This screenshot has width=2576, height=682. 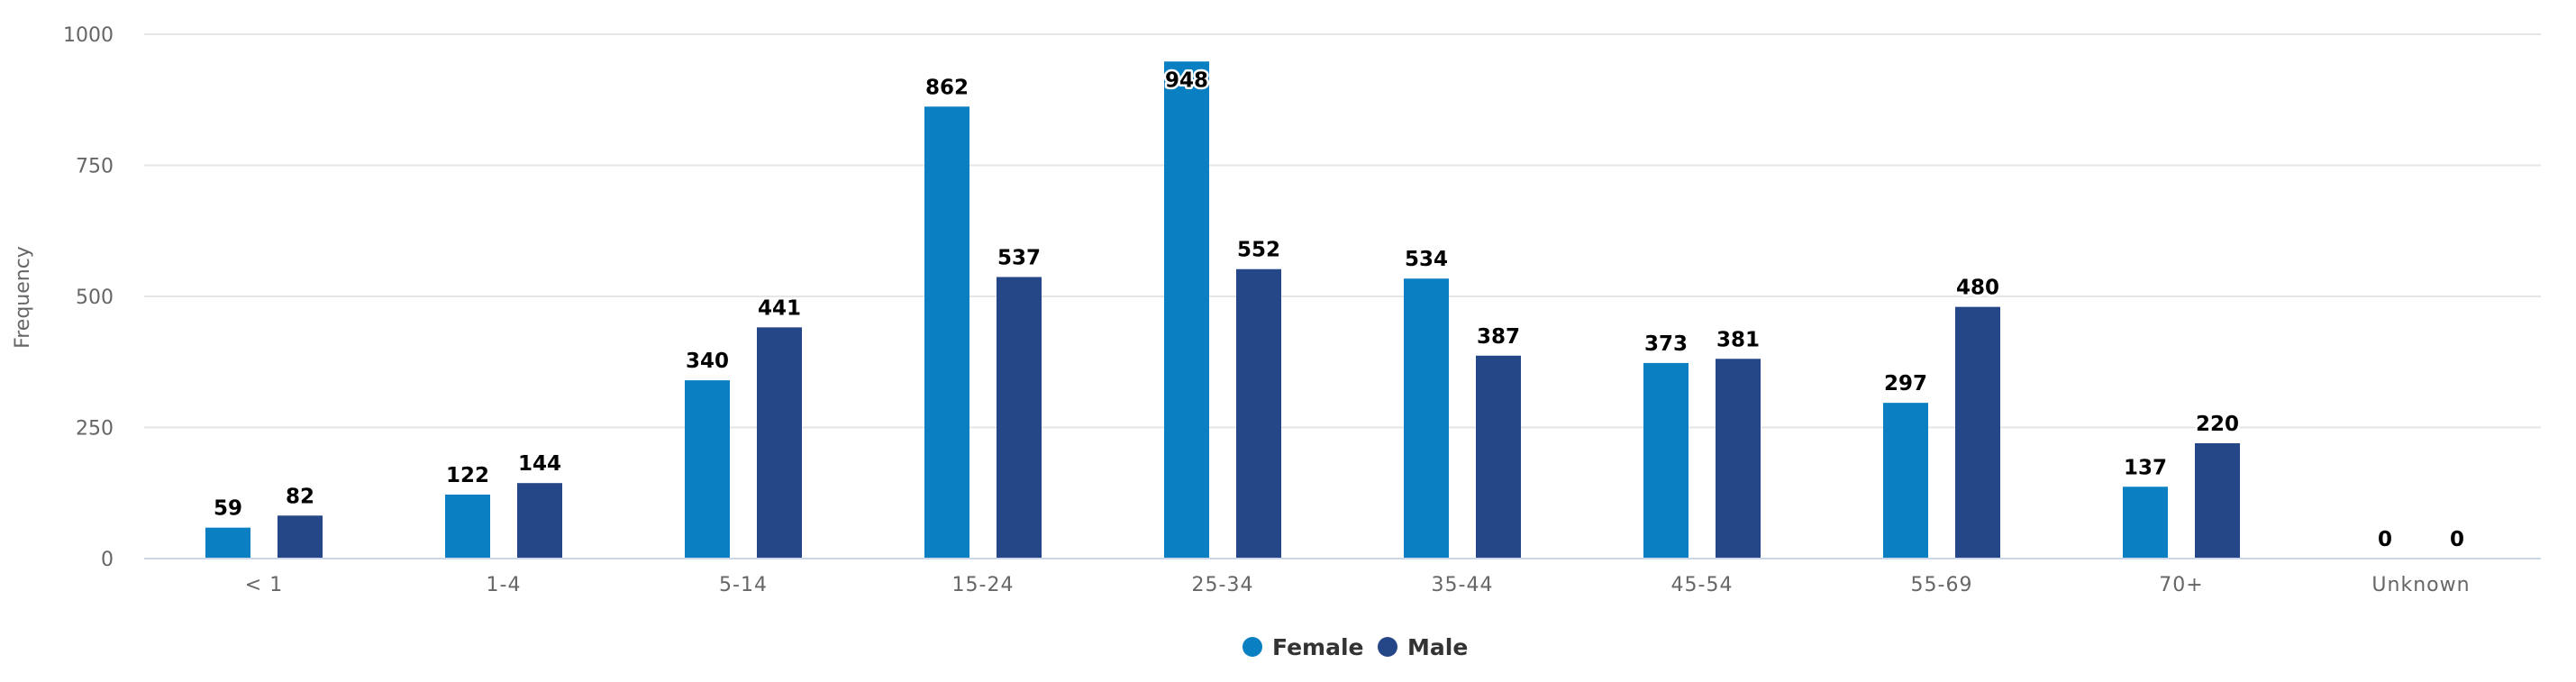 What do you see at coordinates (707, 361) in the screenshot?
I see `data-label: 340` at bounding box center [707, 361].